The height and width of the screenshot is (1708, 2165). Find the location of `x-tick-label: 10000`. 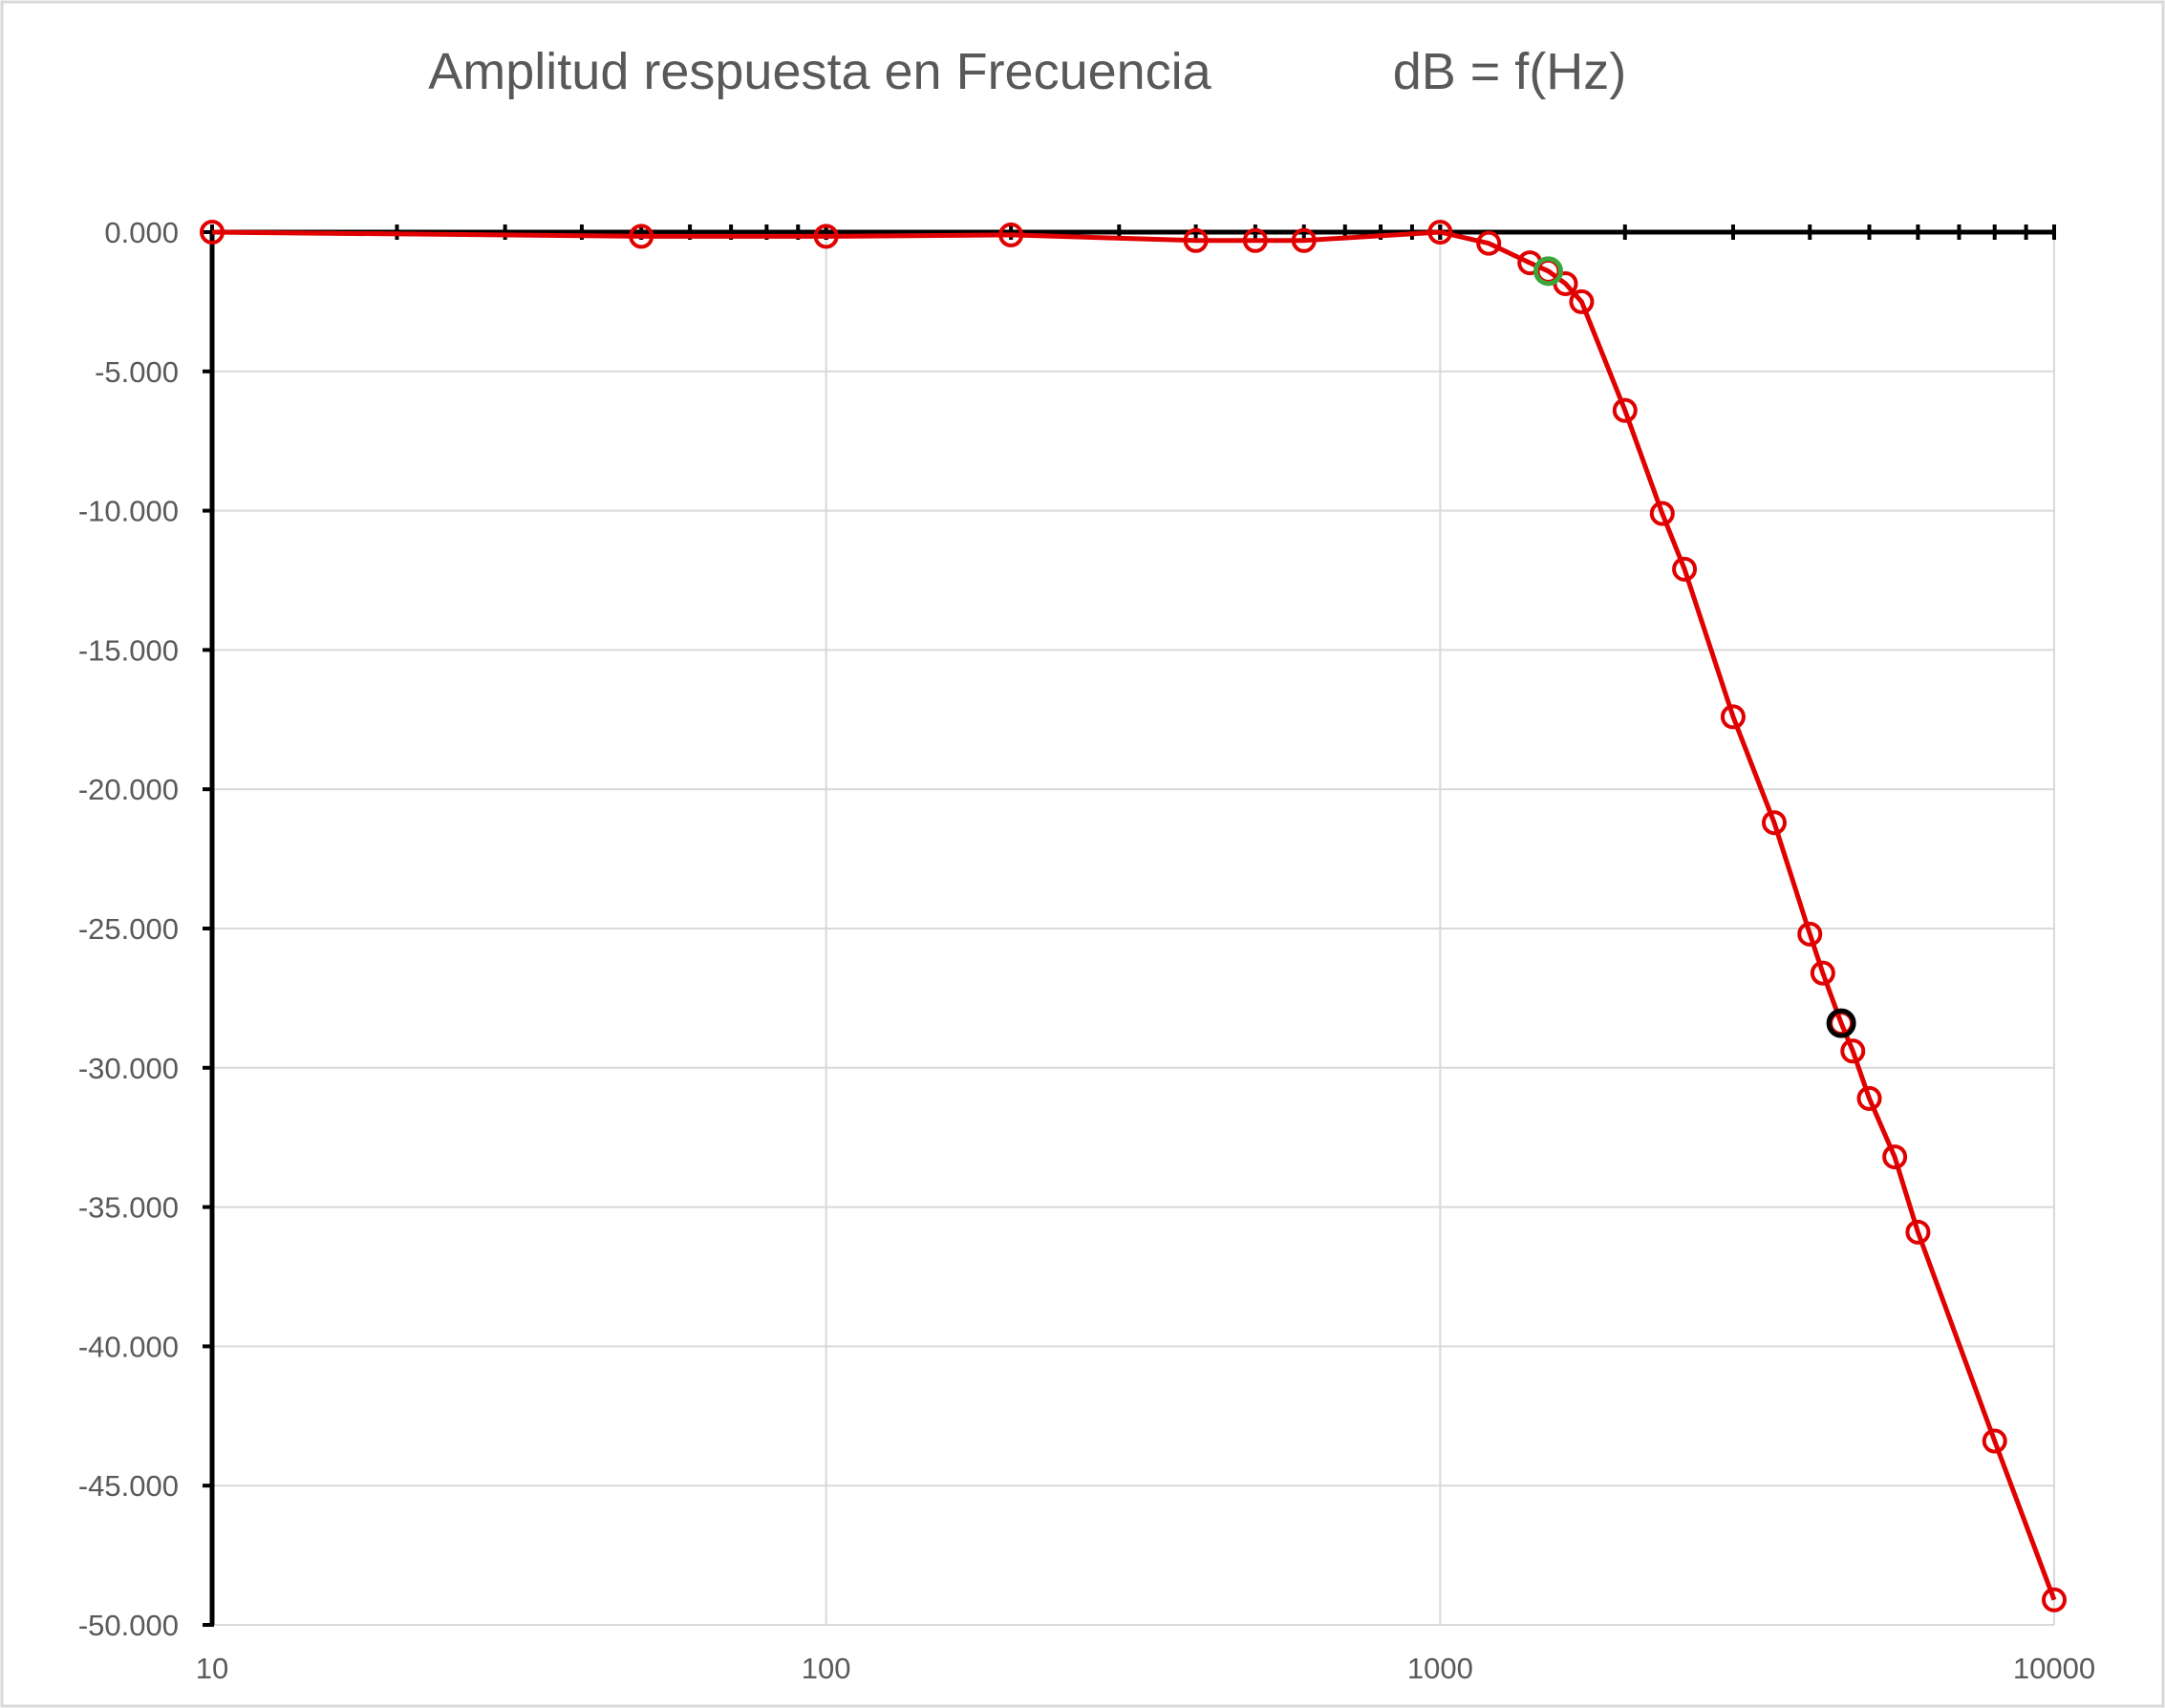

x-tick-label: 10000 is located at coordinates (2054, 1668).